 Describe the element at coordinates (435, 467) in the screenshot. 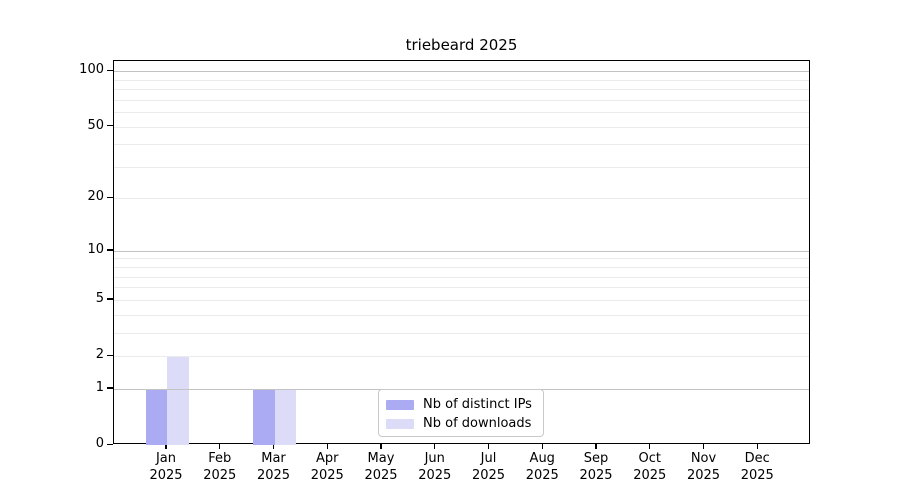

I see `x-tick-label-jun: Jun 2025` at that location.